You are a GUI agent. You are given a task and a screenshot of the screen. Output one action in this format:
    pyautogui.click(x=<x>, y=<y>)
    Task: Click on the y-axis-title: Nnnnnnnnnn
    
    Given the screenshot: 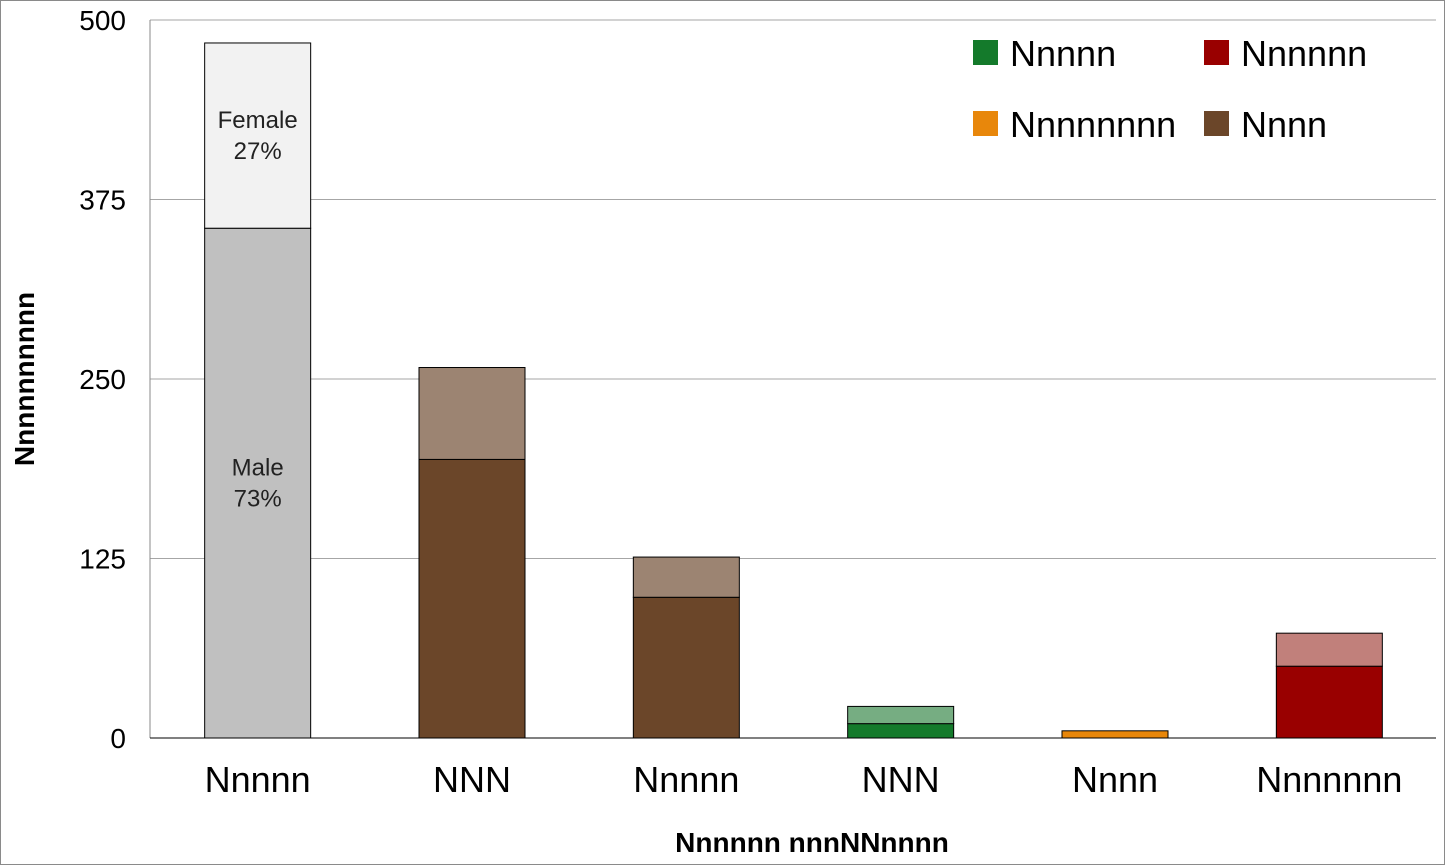 What is the action you would take?
    pyautogui.click(x=24, y=379)
    